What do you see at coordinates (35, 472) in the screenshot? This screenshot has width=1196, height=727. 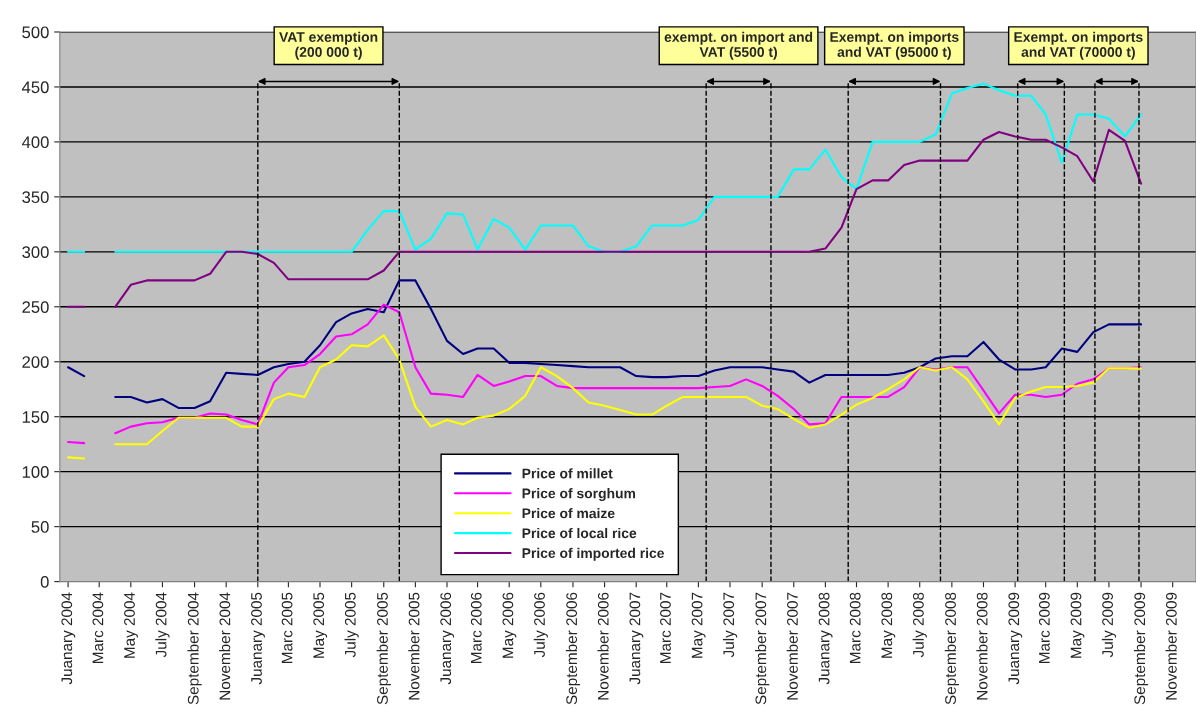 I see `y-tick-label: 100` at bounding box center [35, 472].